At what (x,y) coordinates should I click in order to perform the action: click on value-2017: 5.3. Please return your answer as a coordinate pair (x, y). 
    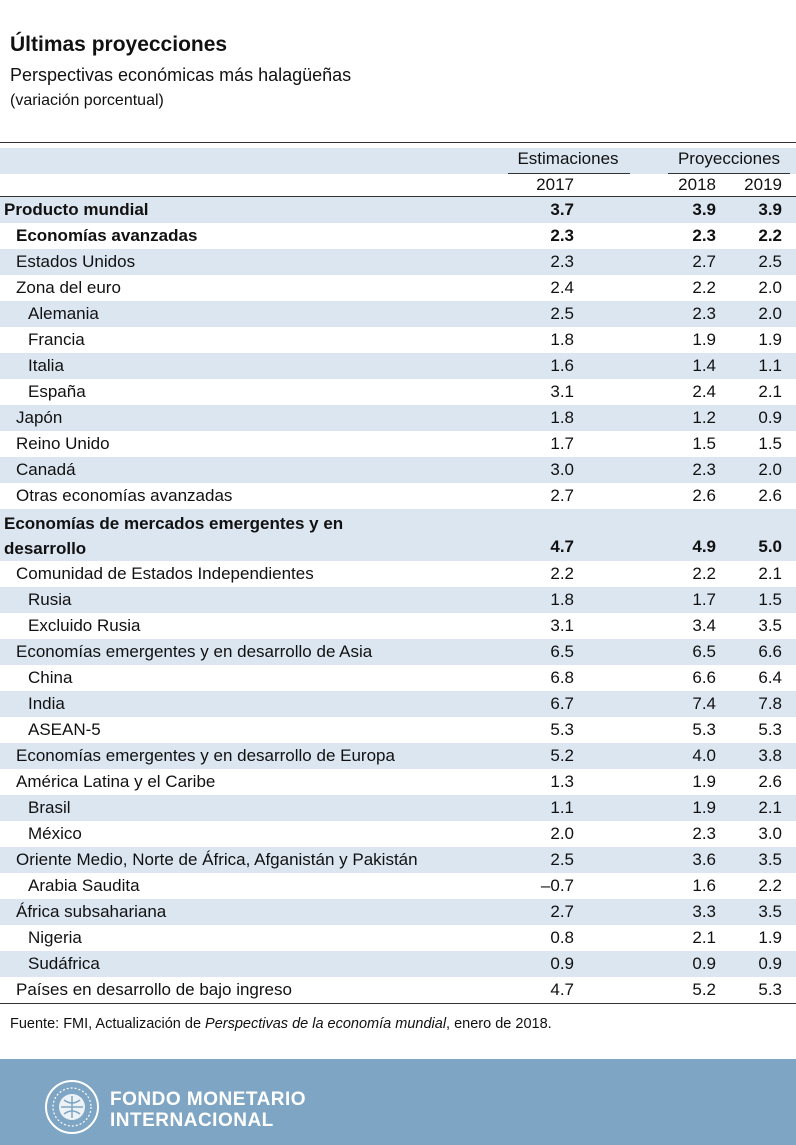
    Looking at the image, I should click on (562, 729).